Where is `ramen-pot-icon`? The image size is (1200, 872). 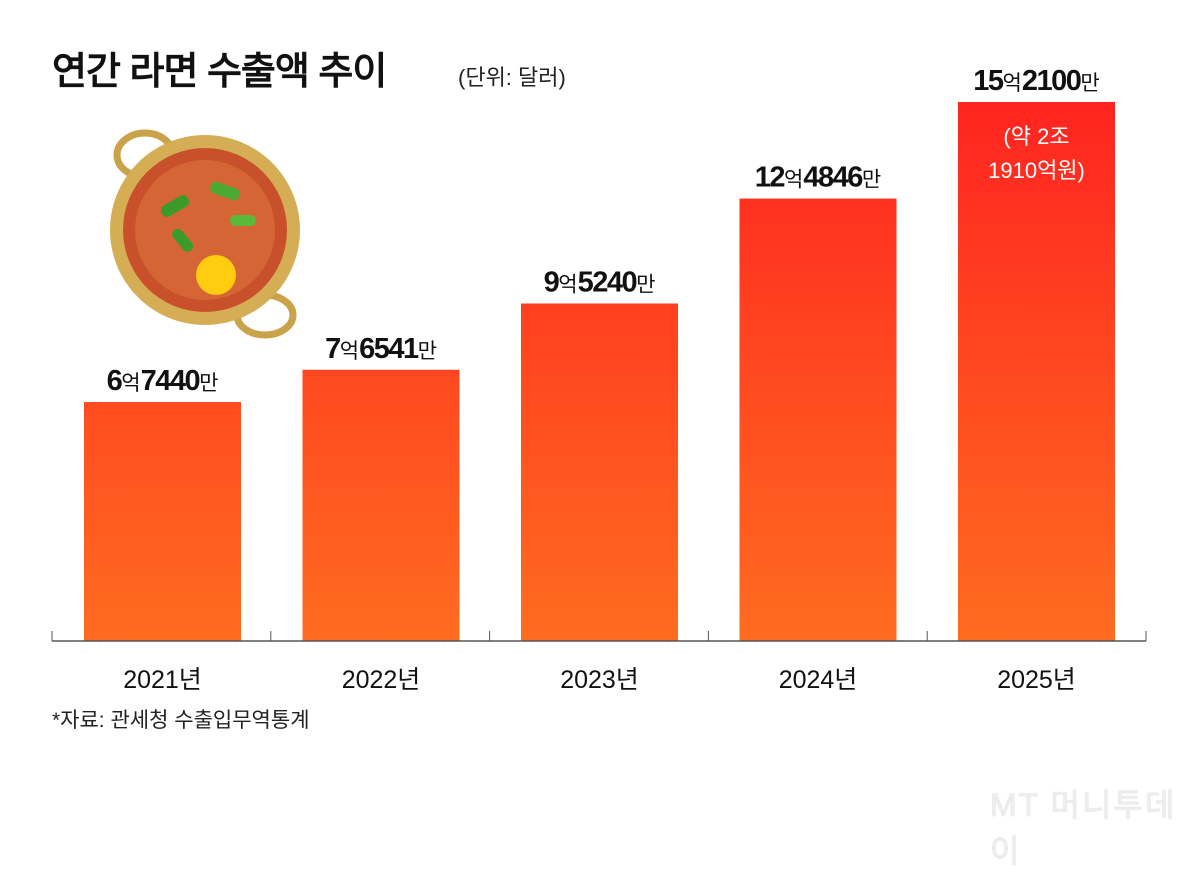
ramen-pot-icon is located at coordinates (205, 234).